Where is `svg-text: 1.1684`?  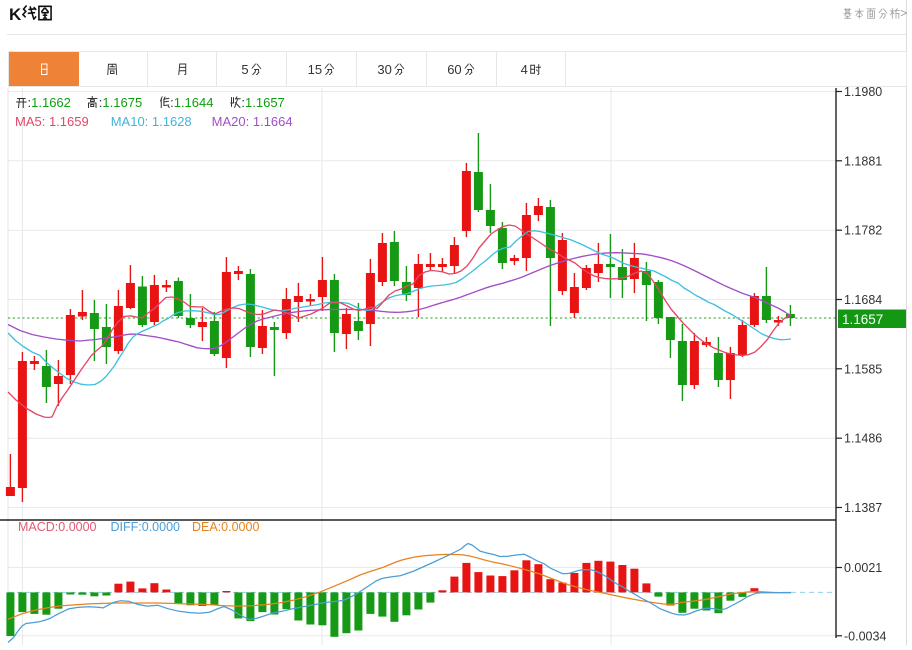
svg-text: 1.1684 is located at coordinates (863, 300).